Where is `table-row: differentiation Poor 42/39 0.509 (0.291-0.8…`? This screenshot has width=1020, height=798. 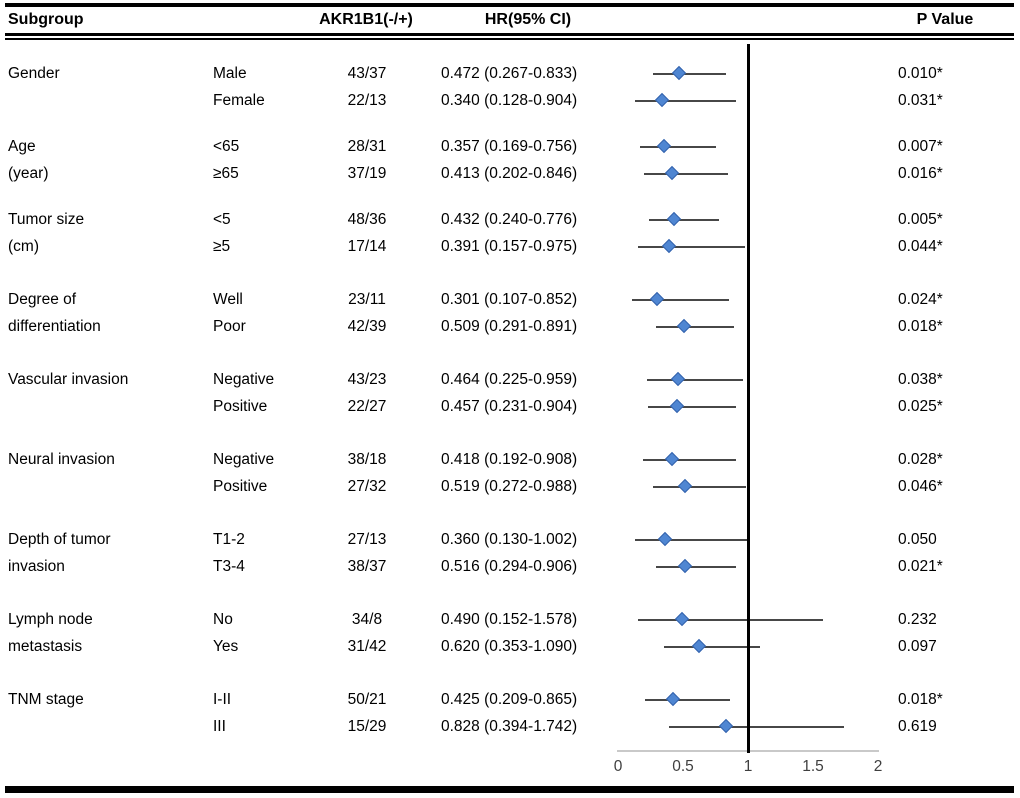
table-row: differentiation Poor 42/39 0.509 (0.291-0.8… is located at coordinates (510, 326).